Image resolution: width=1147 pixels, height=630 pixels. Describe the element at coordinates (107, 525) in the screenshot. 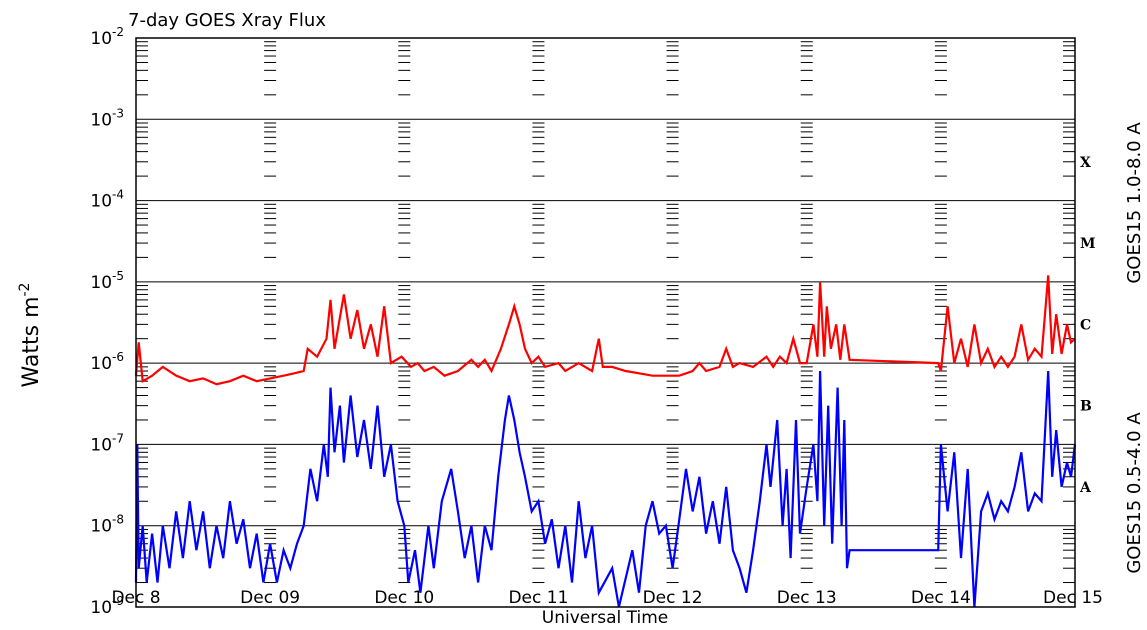

I see `y-tick-label: 10⁻⁸` at that location.